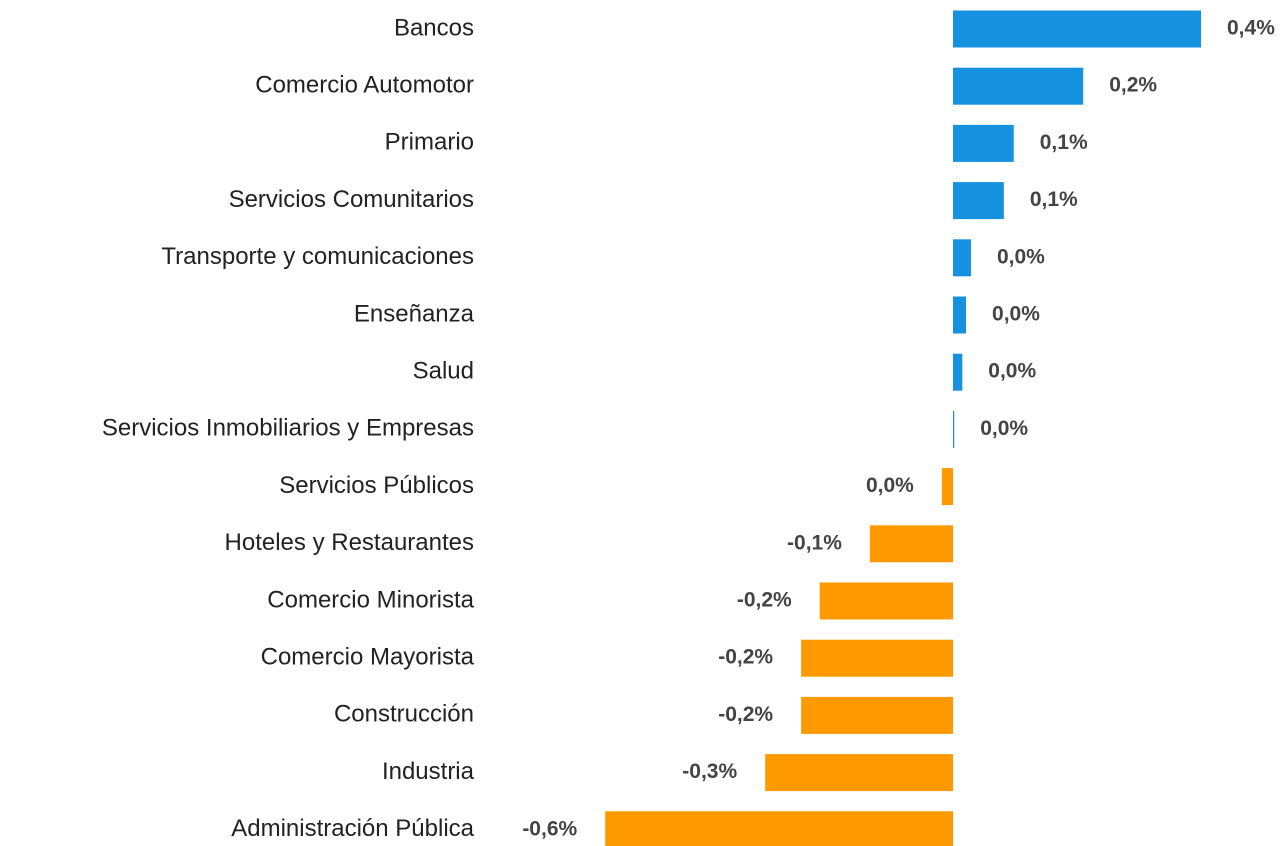 The width and height of the screenshot is (1288, 846). What do you see at coordinates (443, 371) in the screenshot?
I see `category-label: Salud` at bounding box center [443, 371].